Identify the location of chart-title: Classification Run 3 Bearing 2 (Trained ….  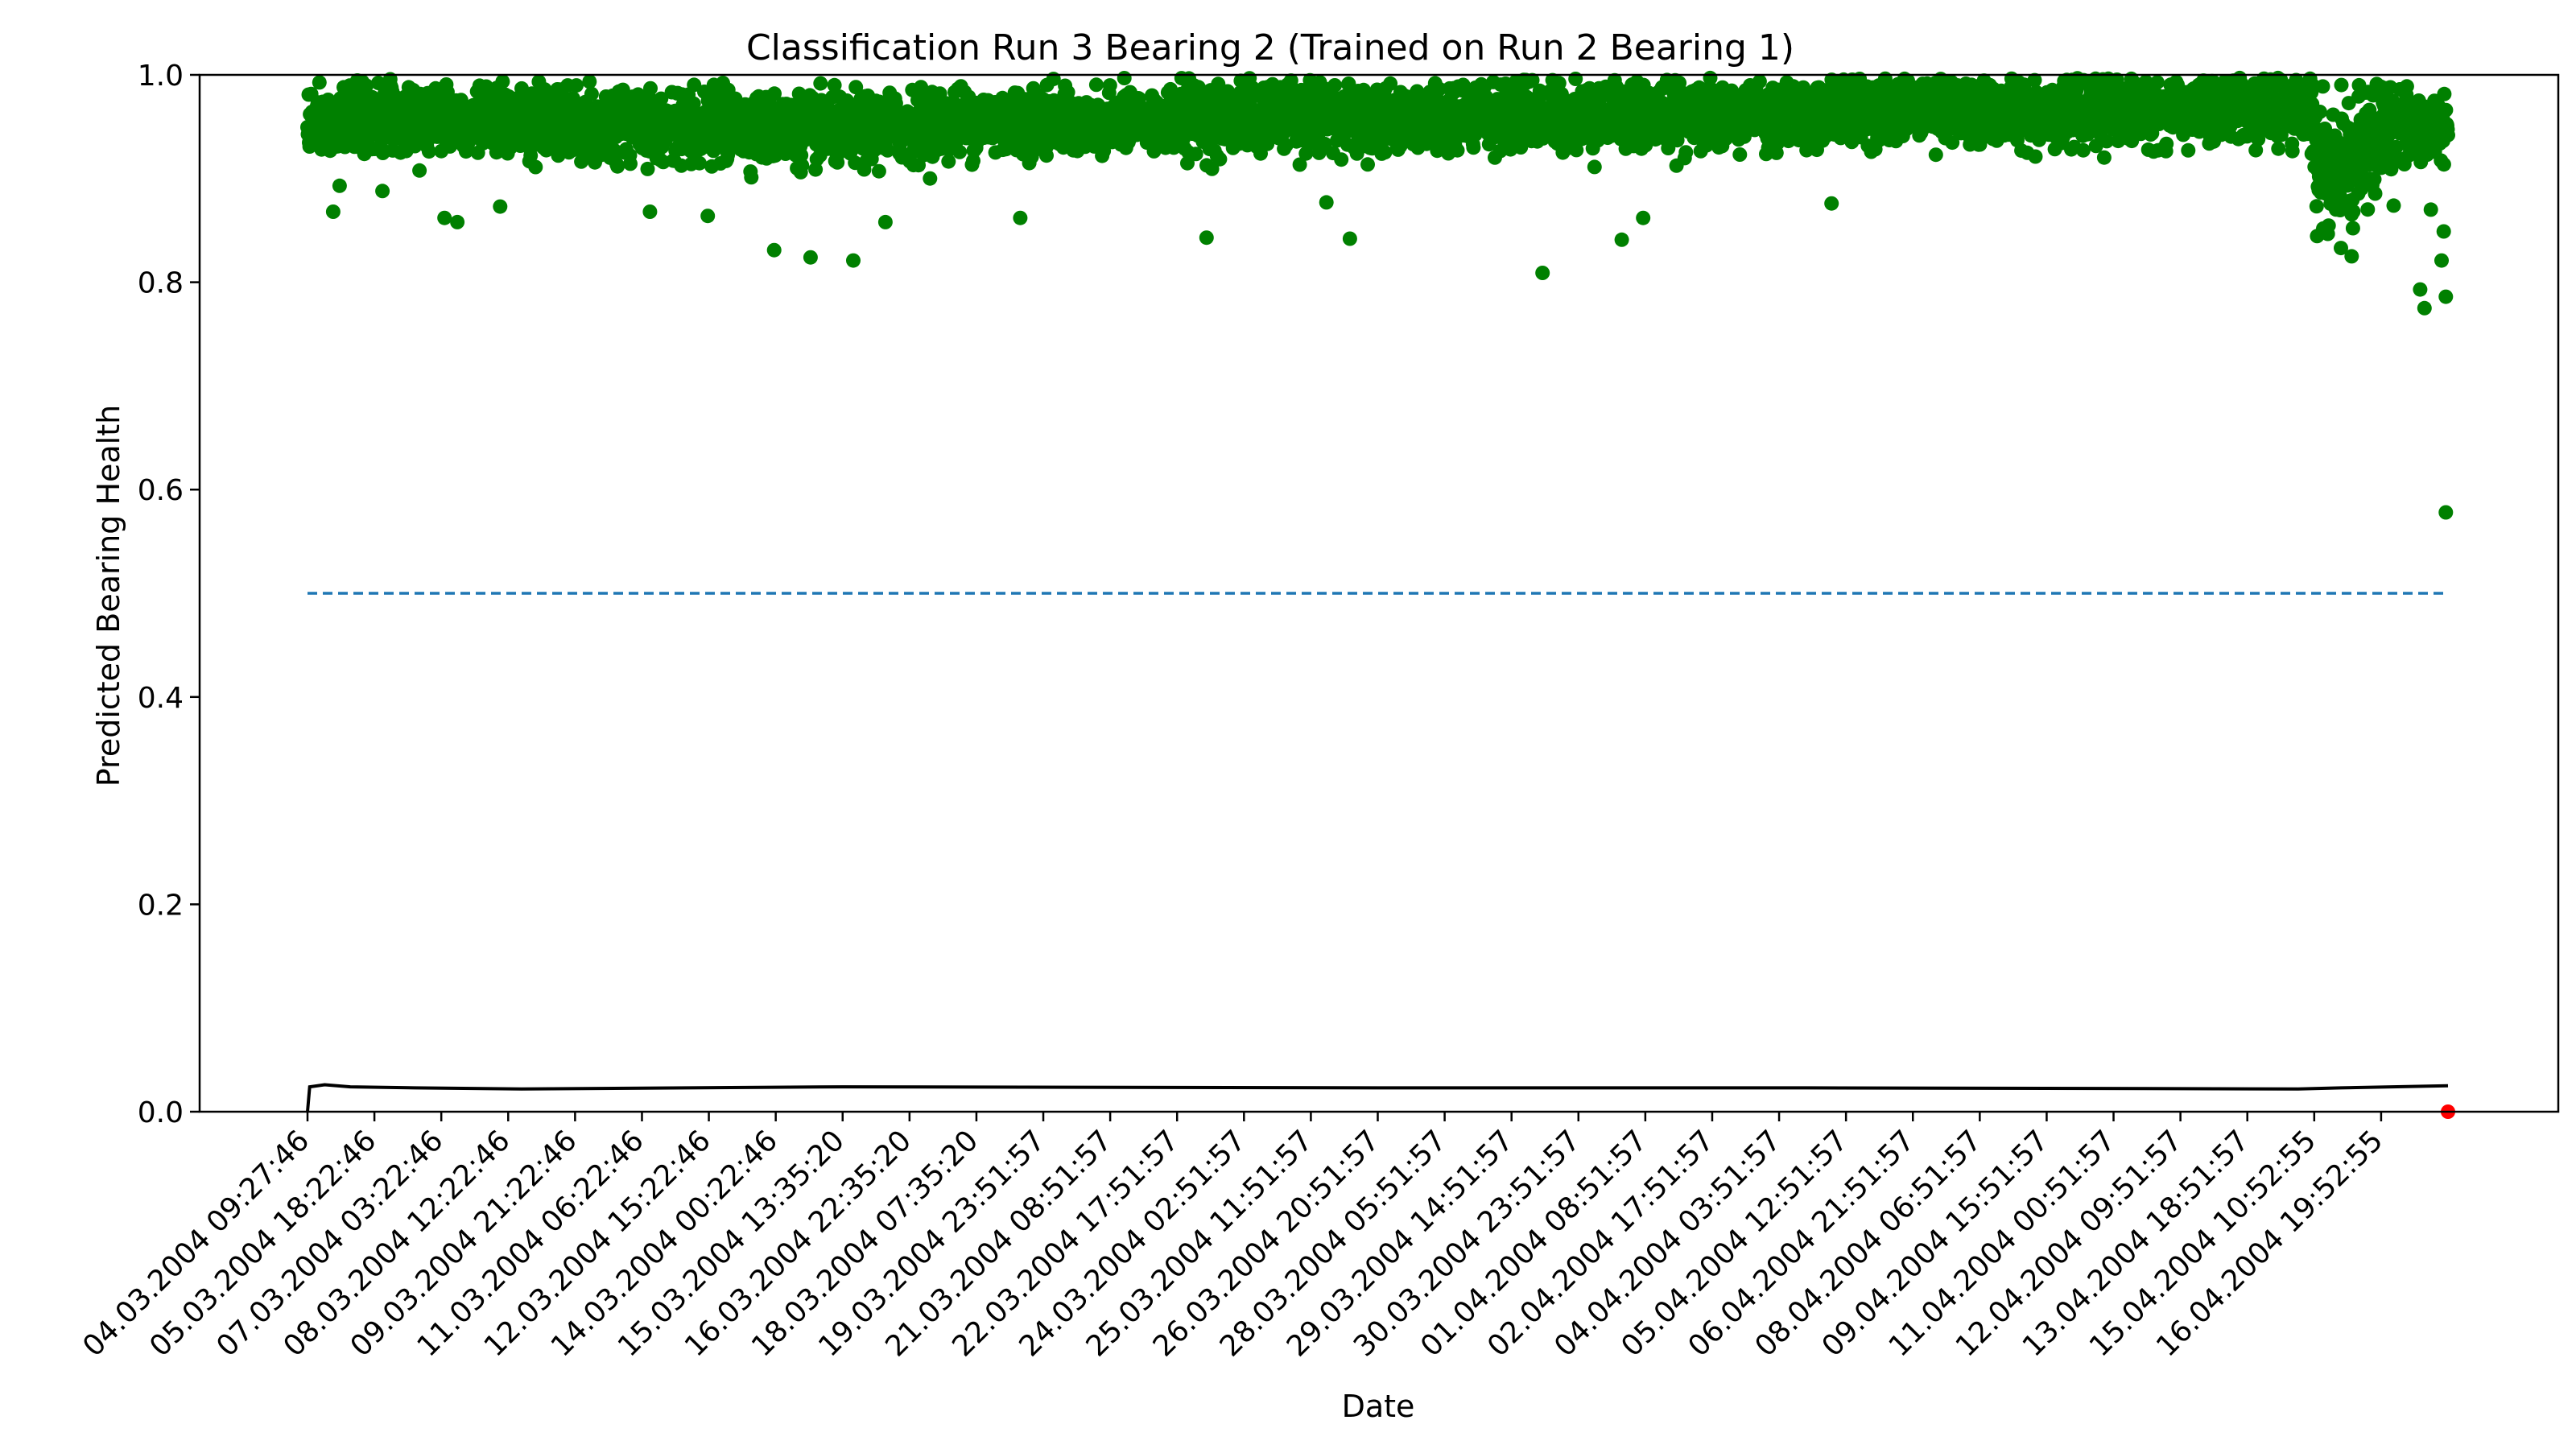
(1270, 47).